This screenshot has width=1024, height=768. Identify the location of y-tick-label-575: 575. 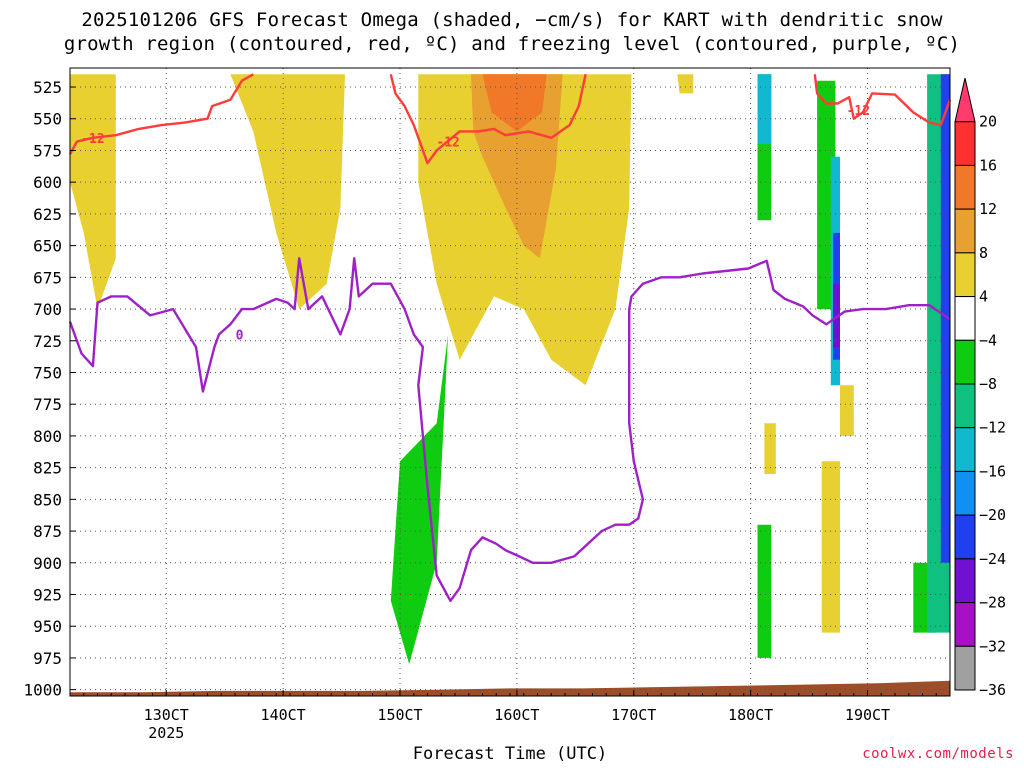
(47, 150).